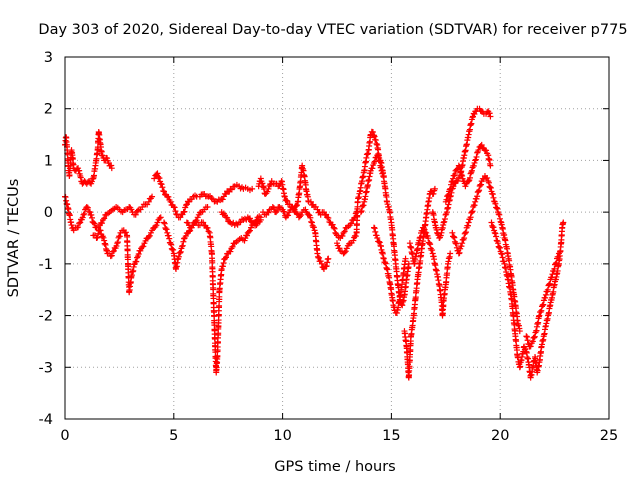  I want to click on x-tick-label: 5, so click(173, 436).